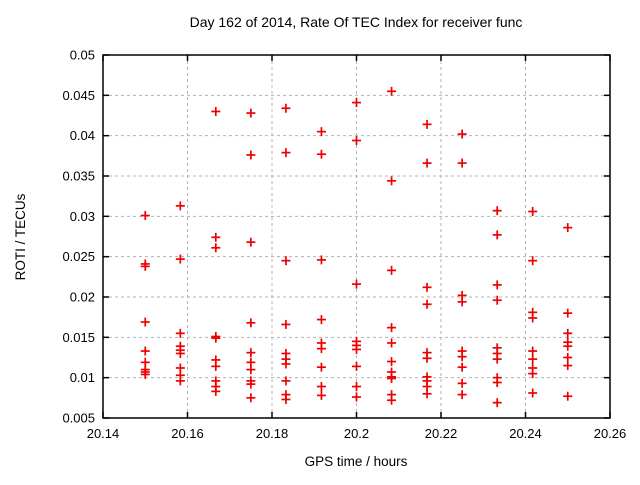 The image size is (640, 485). What do you see at coordinates (525, 433) in the screenshot?
I see `x-tick-label: 20.24` at bounding box center [525, 433].